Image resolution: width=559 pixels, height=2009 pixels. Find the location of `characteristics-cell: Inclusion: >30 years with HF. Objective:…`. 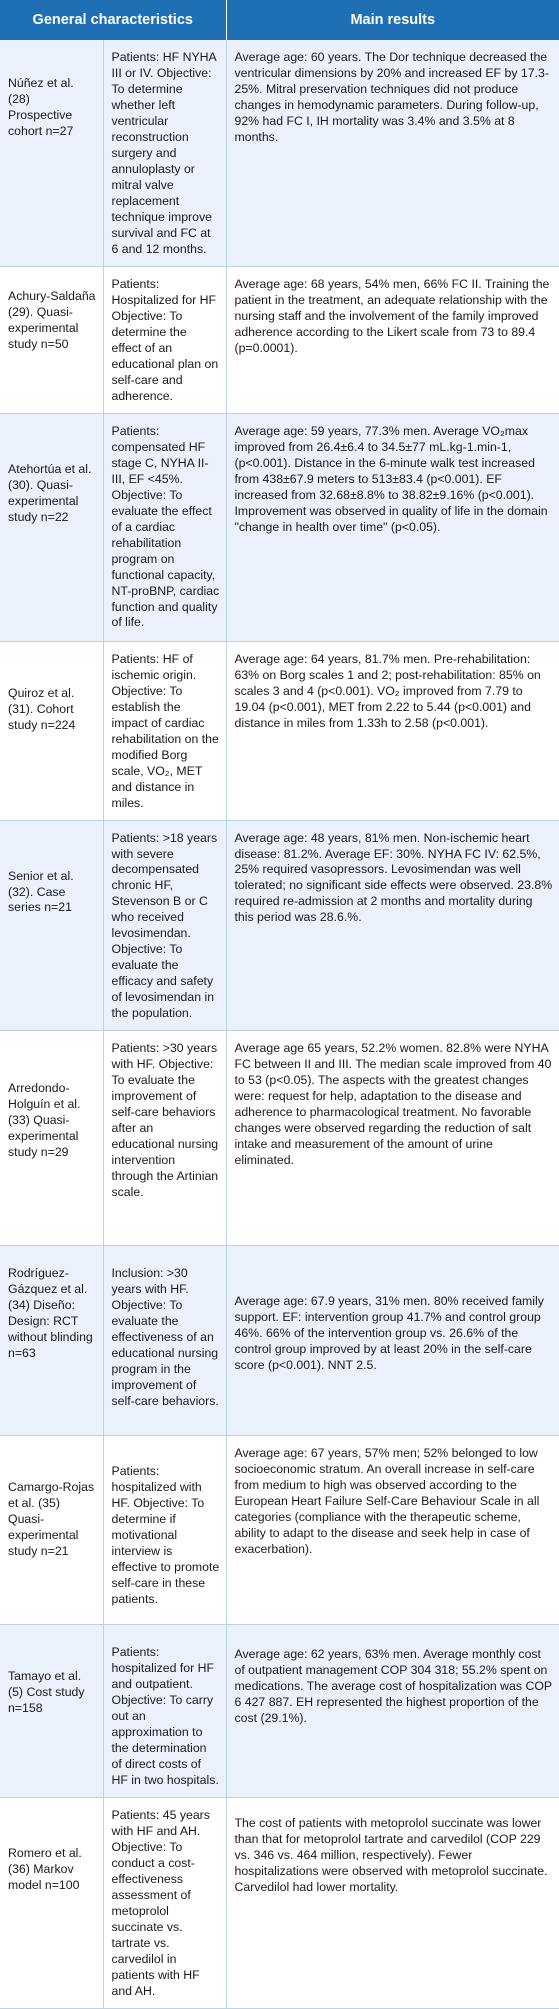

characteristics-cell: Inclusion: >30 years with HF. Objective:… is located at coordinates (164, 1341).